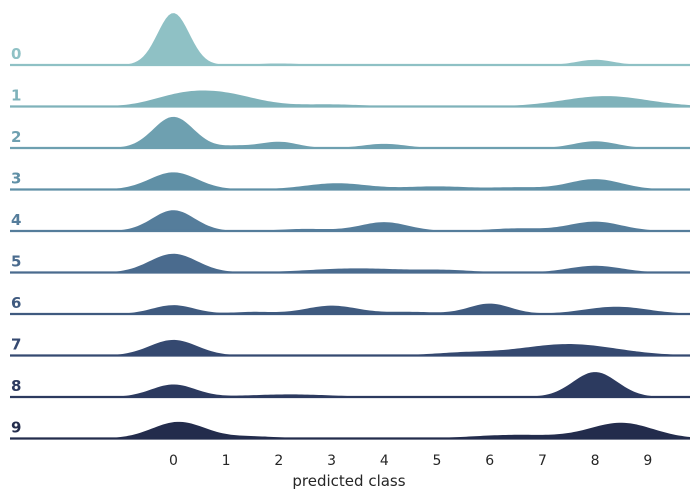  I want to click on x-tick-label-2: 2, so click(278, 461).